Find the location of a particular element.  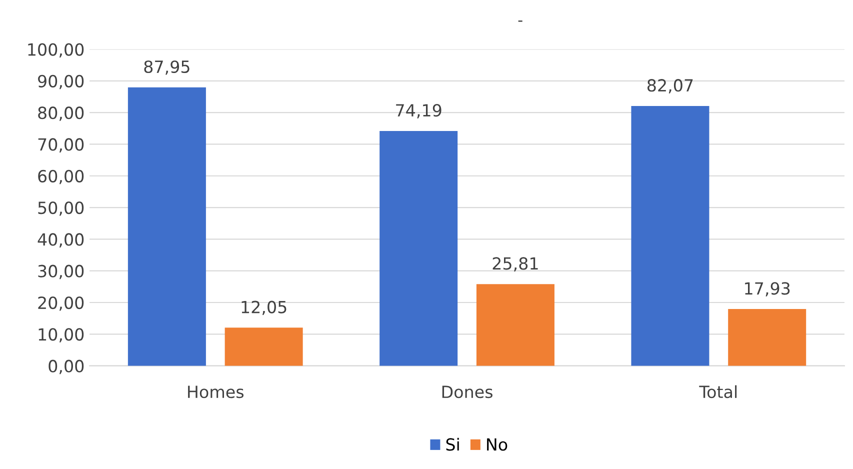

legend-label: Si is located at coordinates (452, 444).